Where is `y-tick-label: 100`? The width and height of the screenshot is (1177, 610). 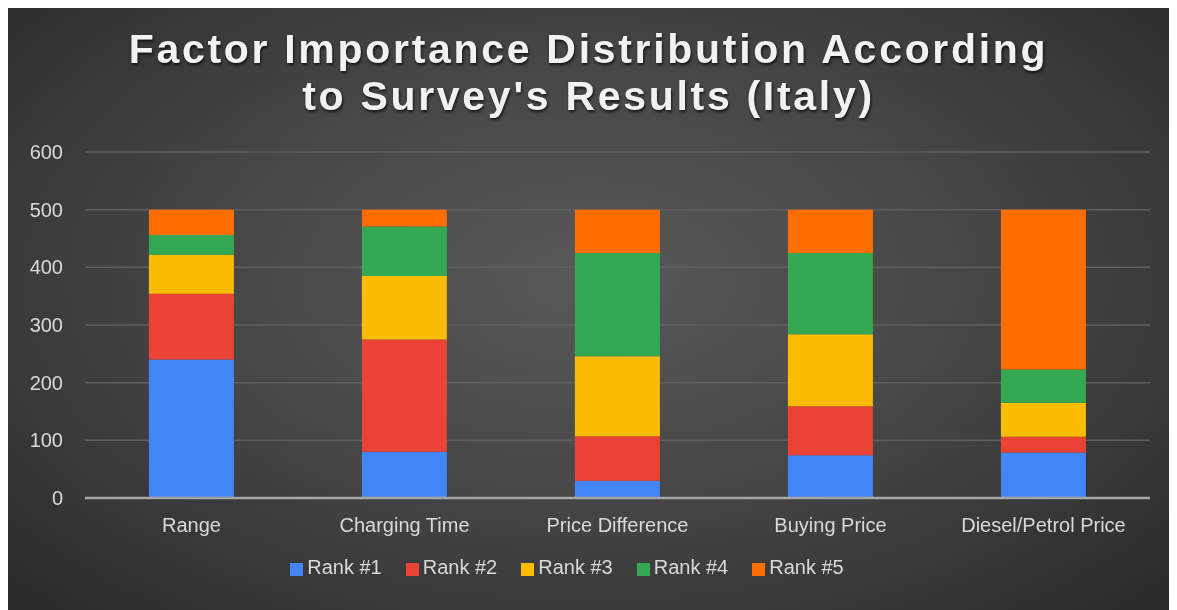 y-tick-label: 100 is located at coordinates (46, 440).